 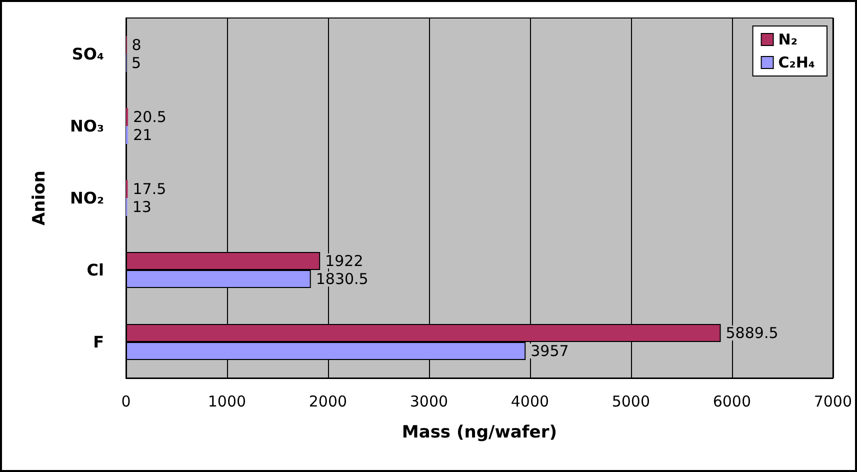 I want to click on data-label: 5, so click(x=137, y=63).